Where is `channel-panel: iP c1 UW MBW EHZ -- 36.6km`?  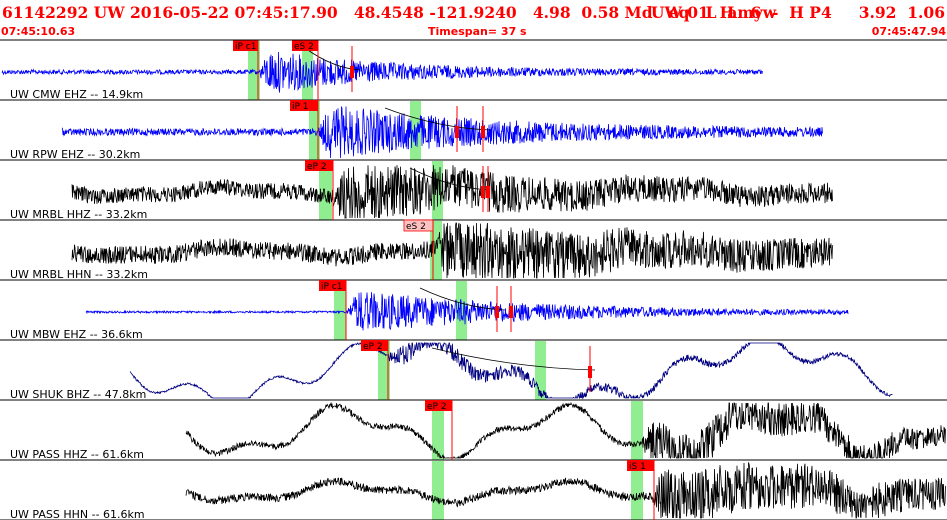 channel-panel: iP c1 UW MBW EHZ -- 36.6km is located at coordinates (473, 310).